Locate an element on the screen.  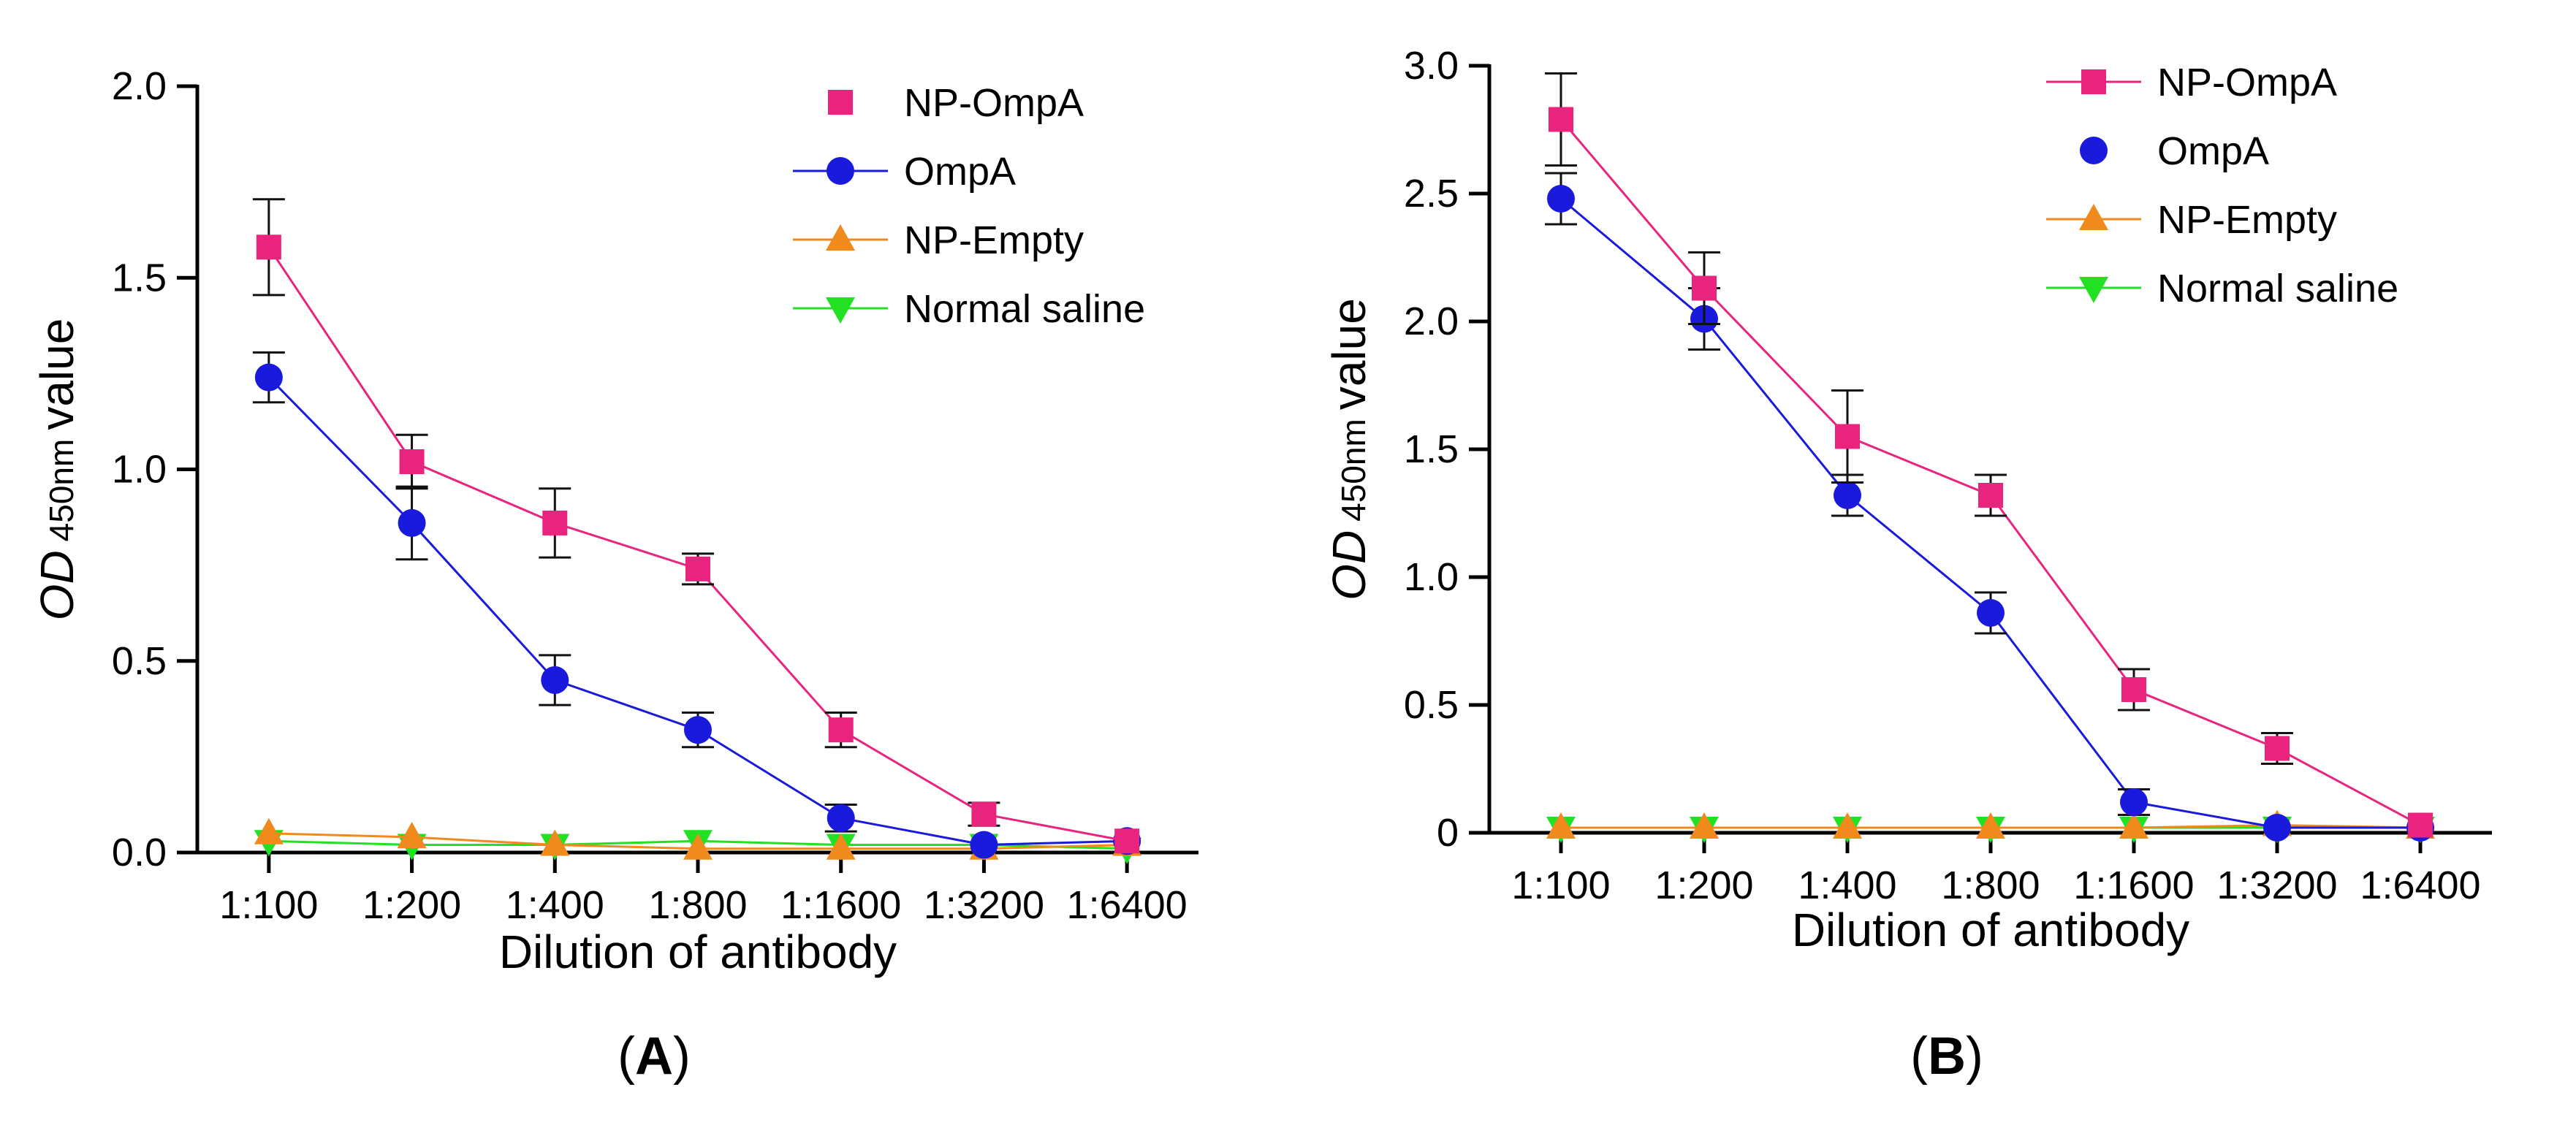
y-tick-label: 0 is located at coordinates (1448, 833).